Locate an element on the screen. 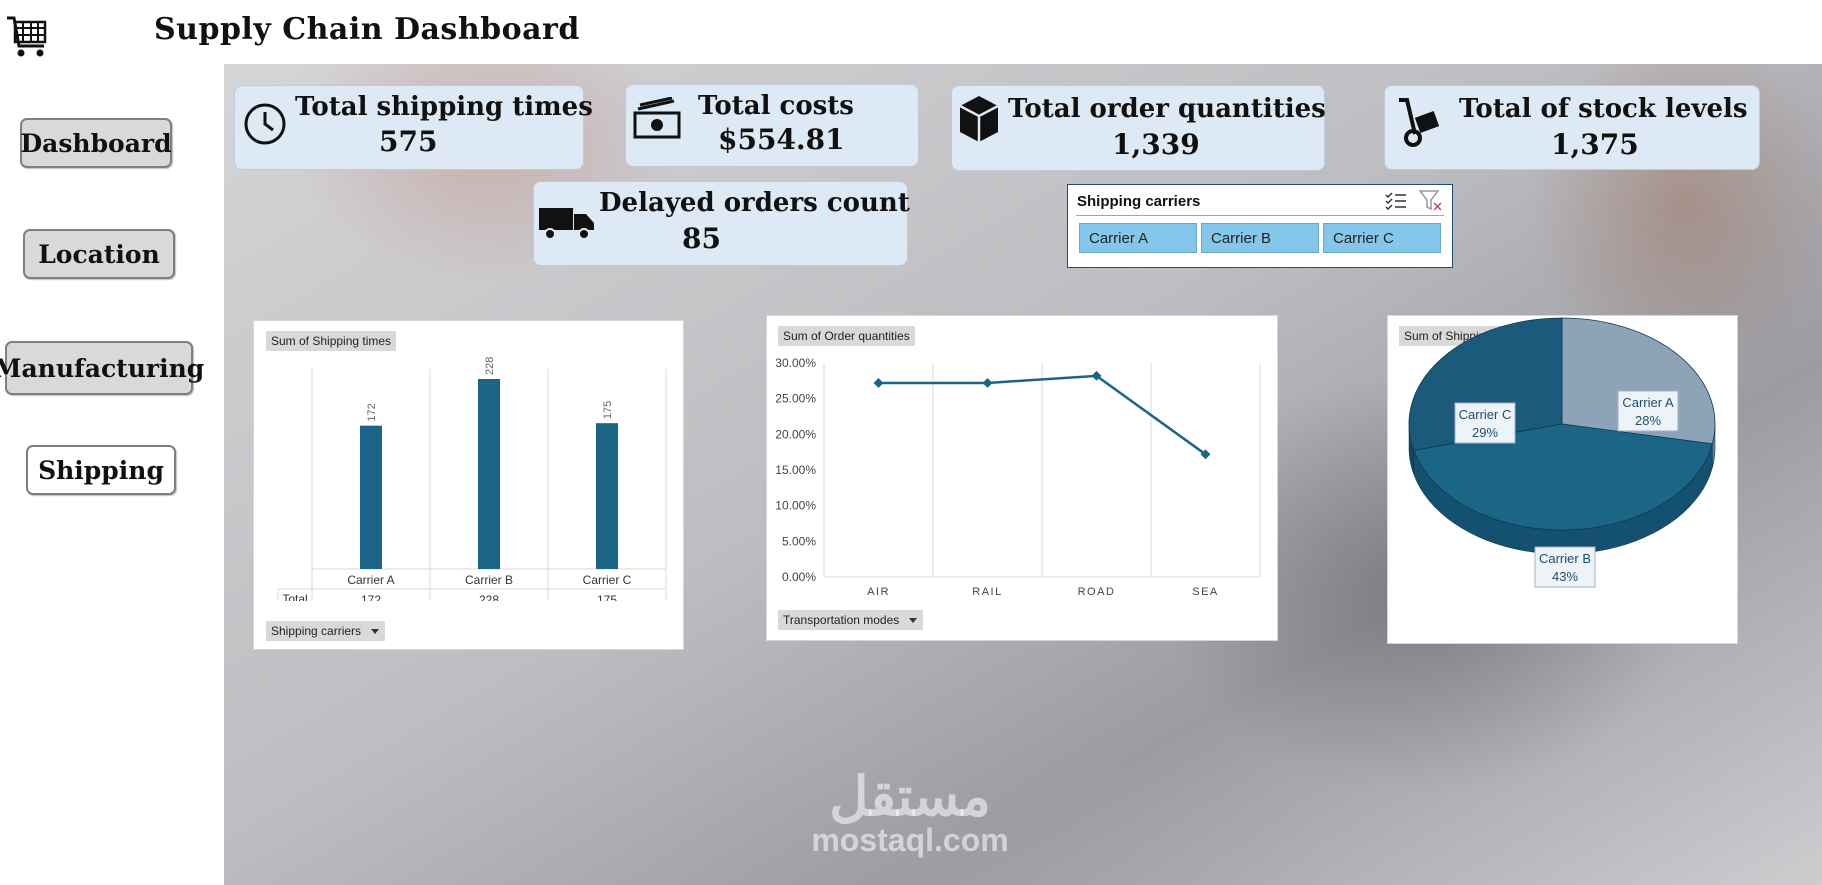  y-tick-label: 20.00% is located at coordinates (795, 434).